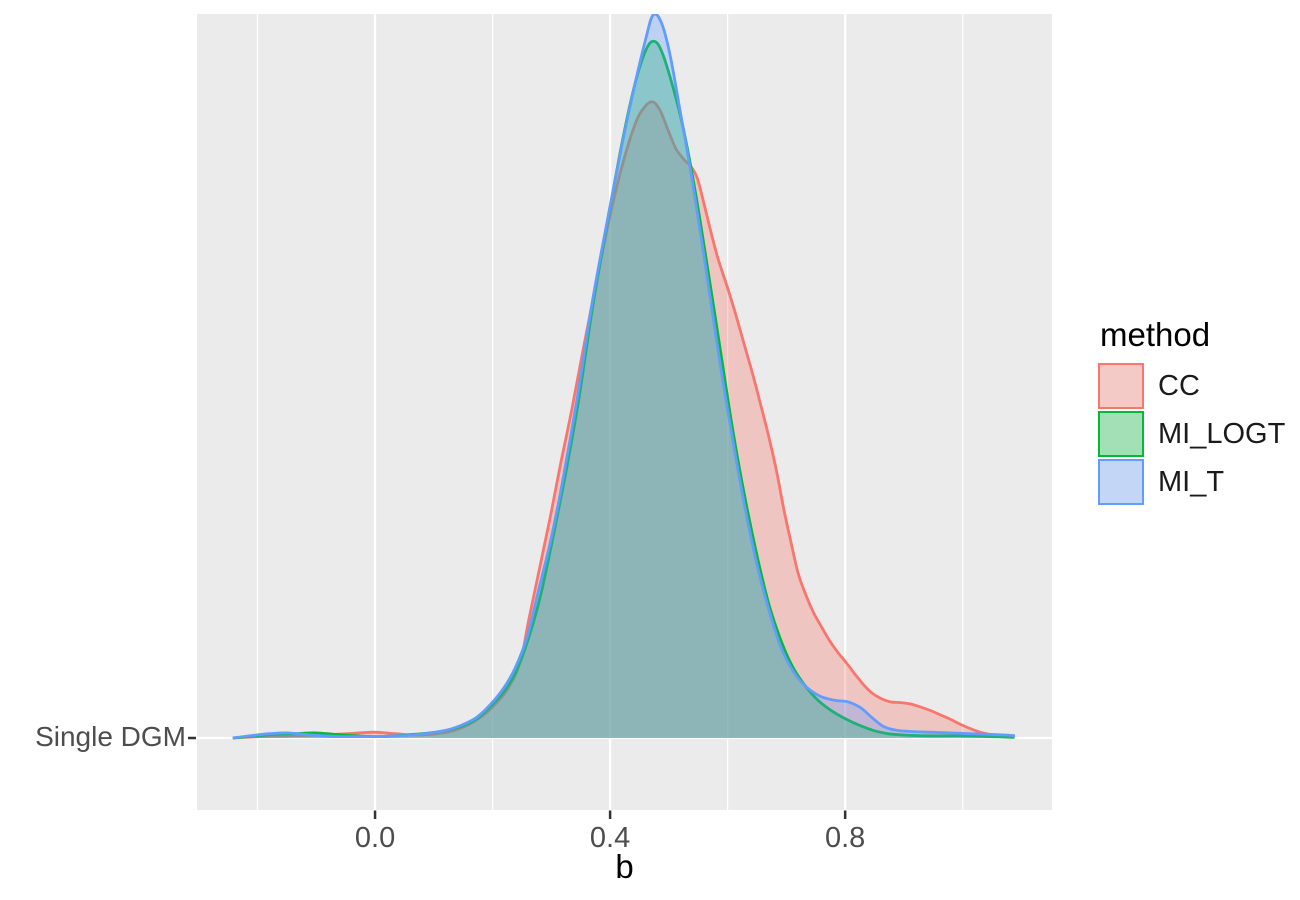 Image resolution: width=1300 pixels, height=900 pixels. Describe the element at coordinates (650, 840) in the screenshot. I see `x-axis-tick-labels: 0.0 0.4 0.8` at that location.